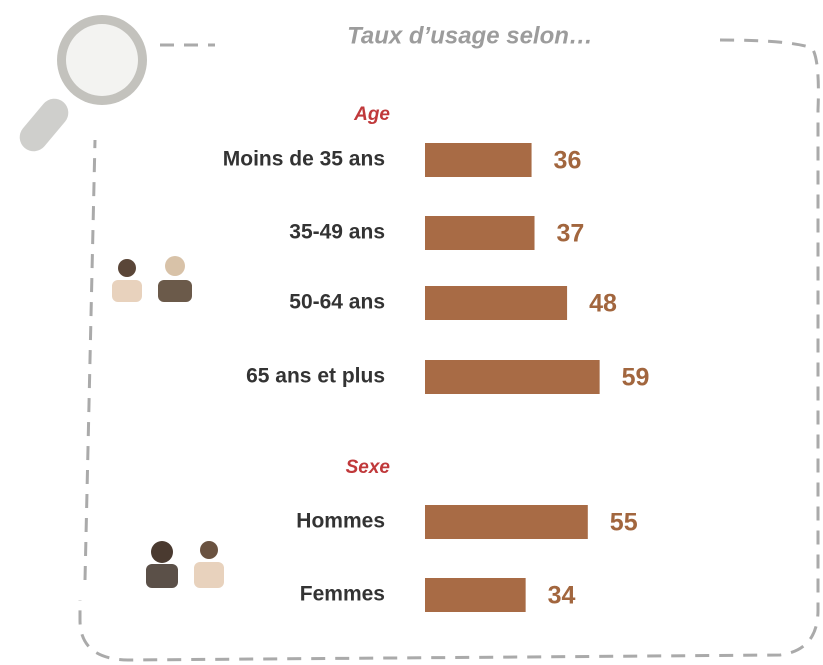 This screenshot has width=823, height=665. What do you see at coordinates (304, 159) in the screenshot?
I see `category-label: Moins de 35 ans` at bounding box center [304, 159].